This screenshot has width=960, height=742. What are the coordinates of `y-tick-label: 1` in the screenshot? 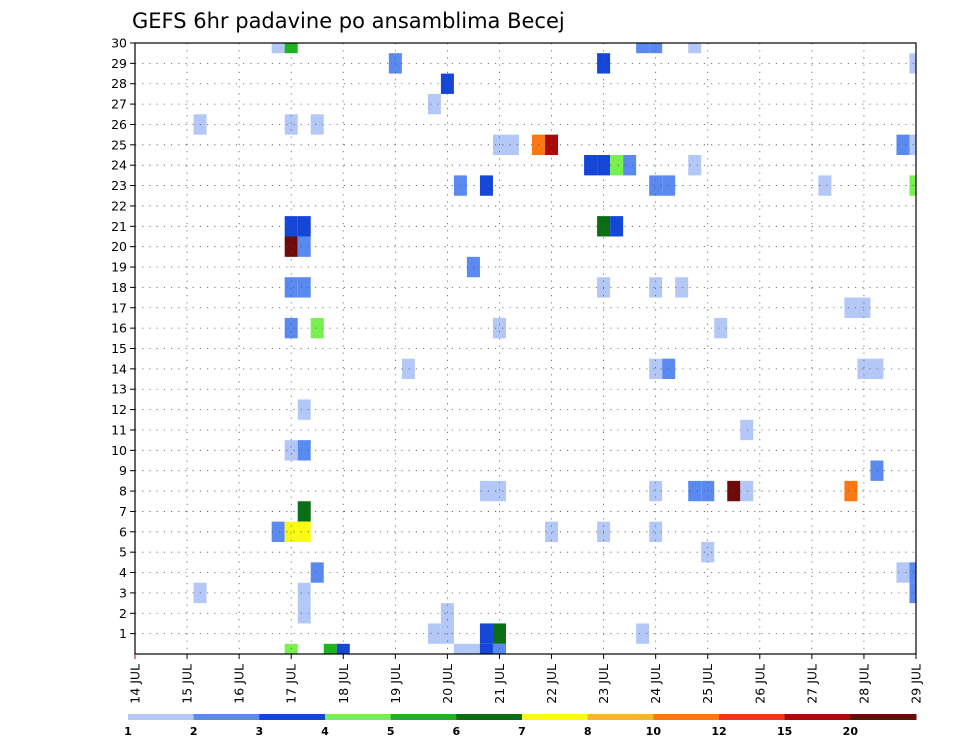 It's located at (123, 633).